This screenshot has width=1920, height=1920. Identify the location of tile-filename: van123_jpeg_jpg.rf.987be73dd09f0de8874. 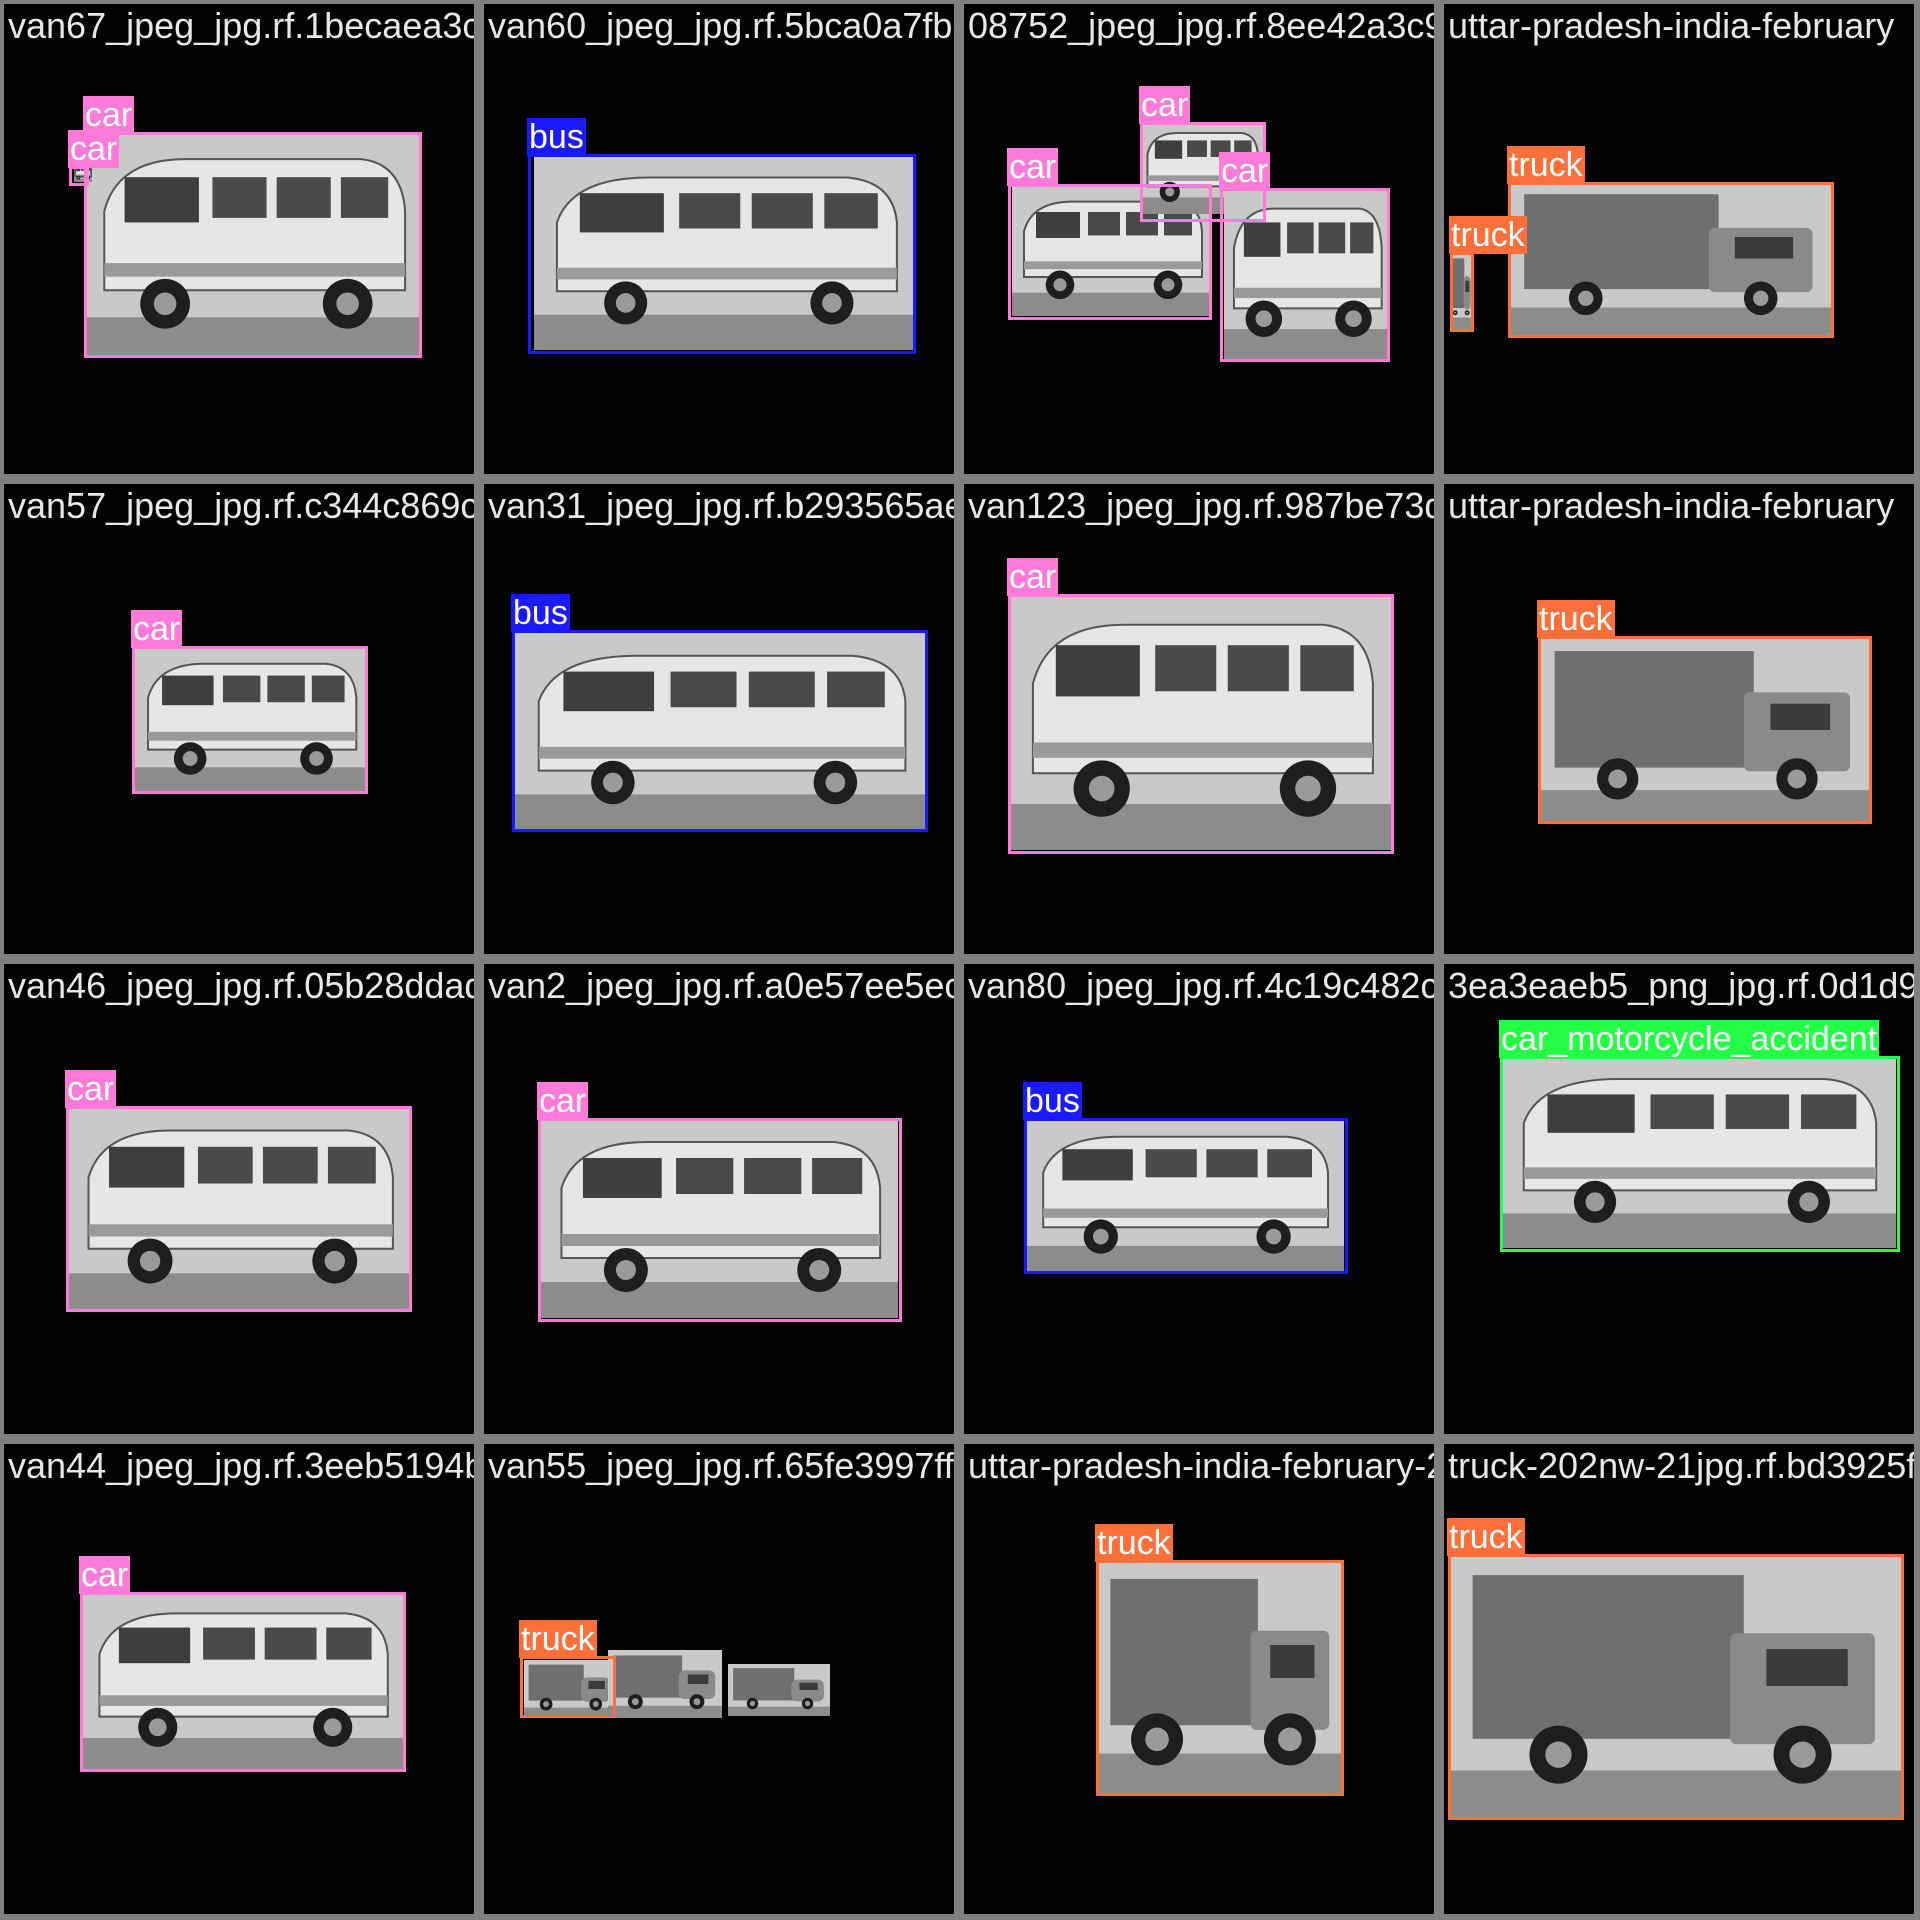
(1201, 506).